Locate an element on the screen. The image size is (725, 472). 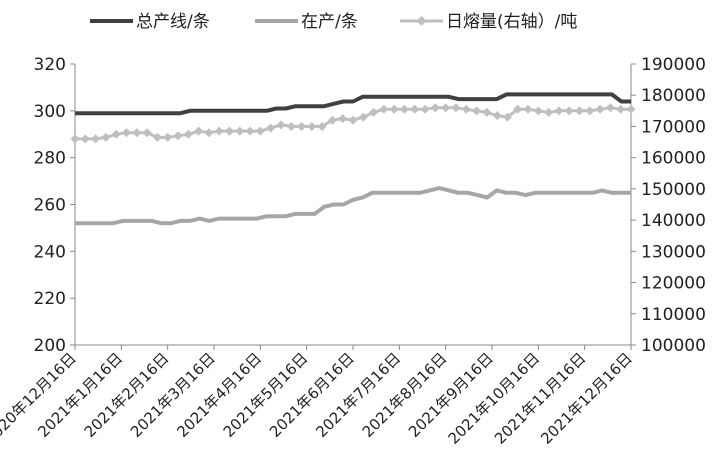
y-right-tick-label: 130000 is located at coordinates (673, 252).